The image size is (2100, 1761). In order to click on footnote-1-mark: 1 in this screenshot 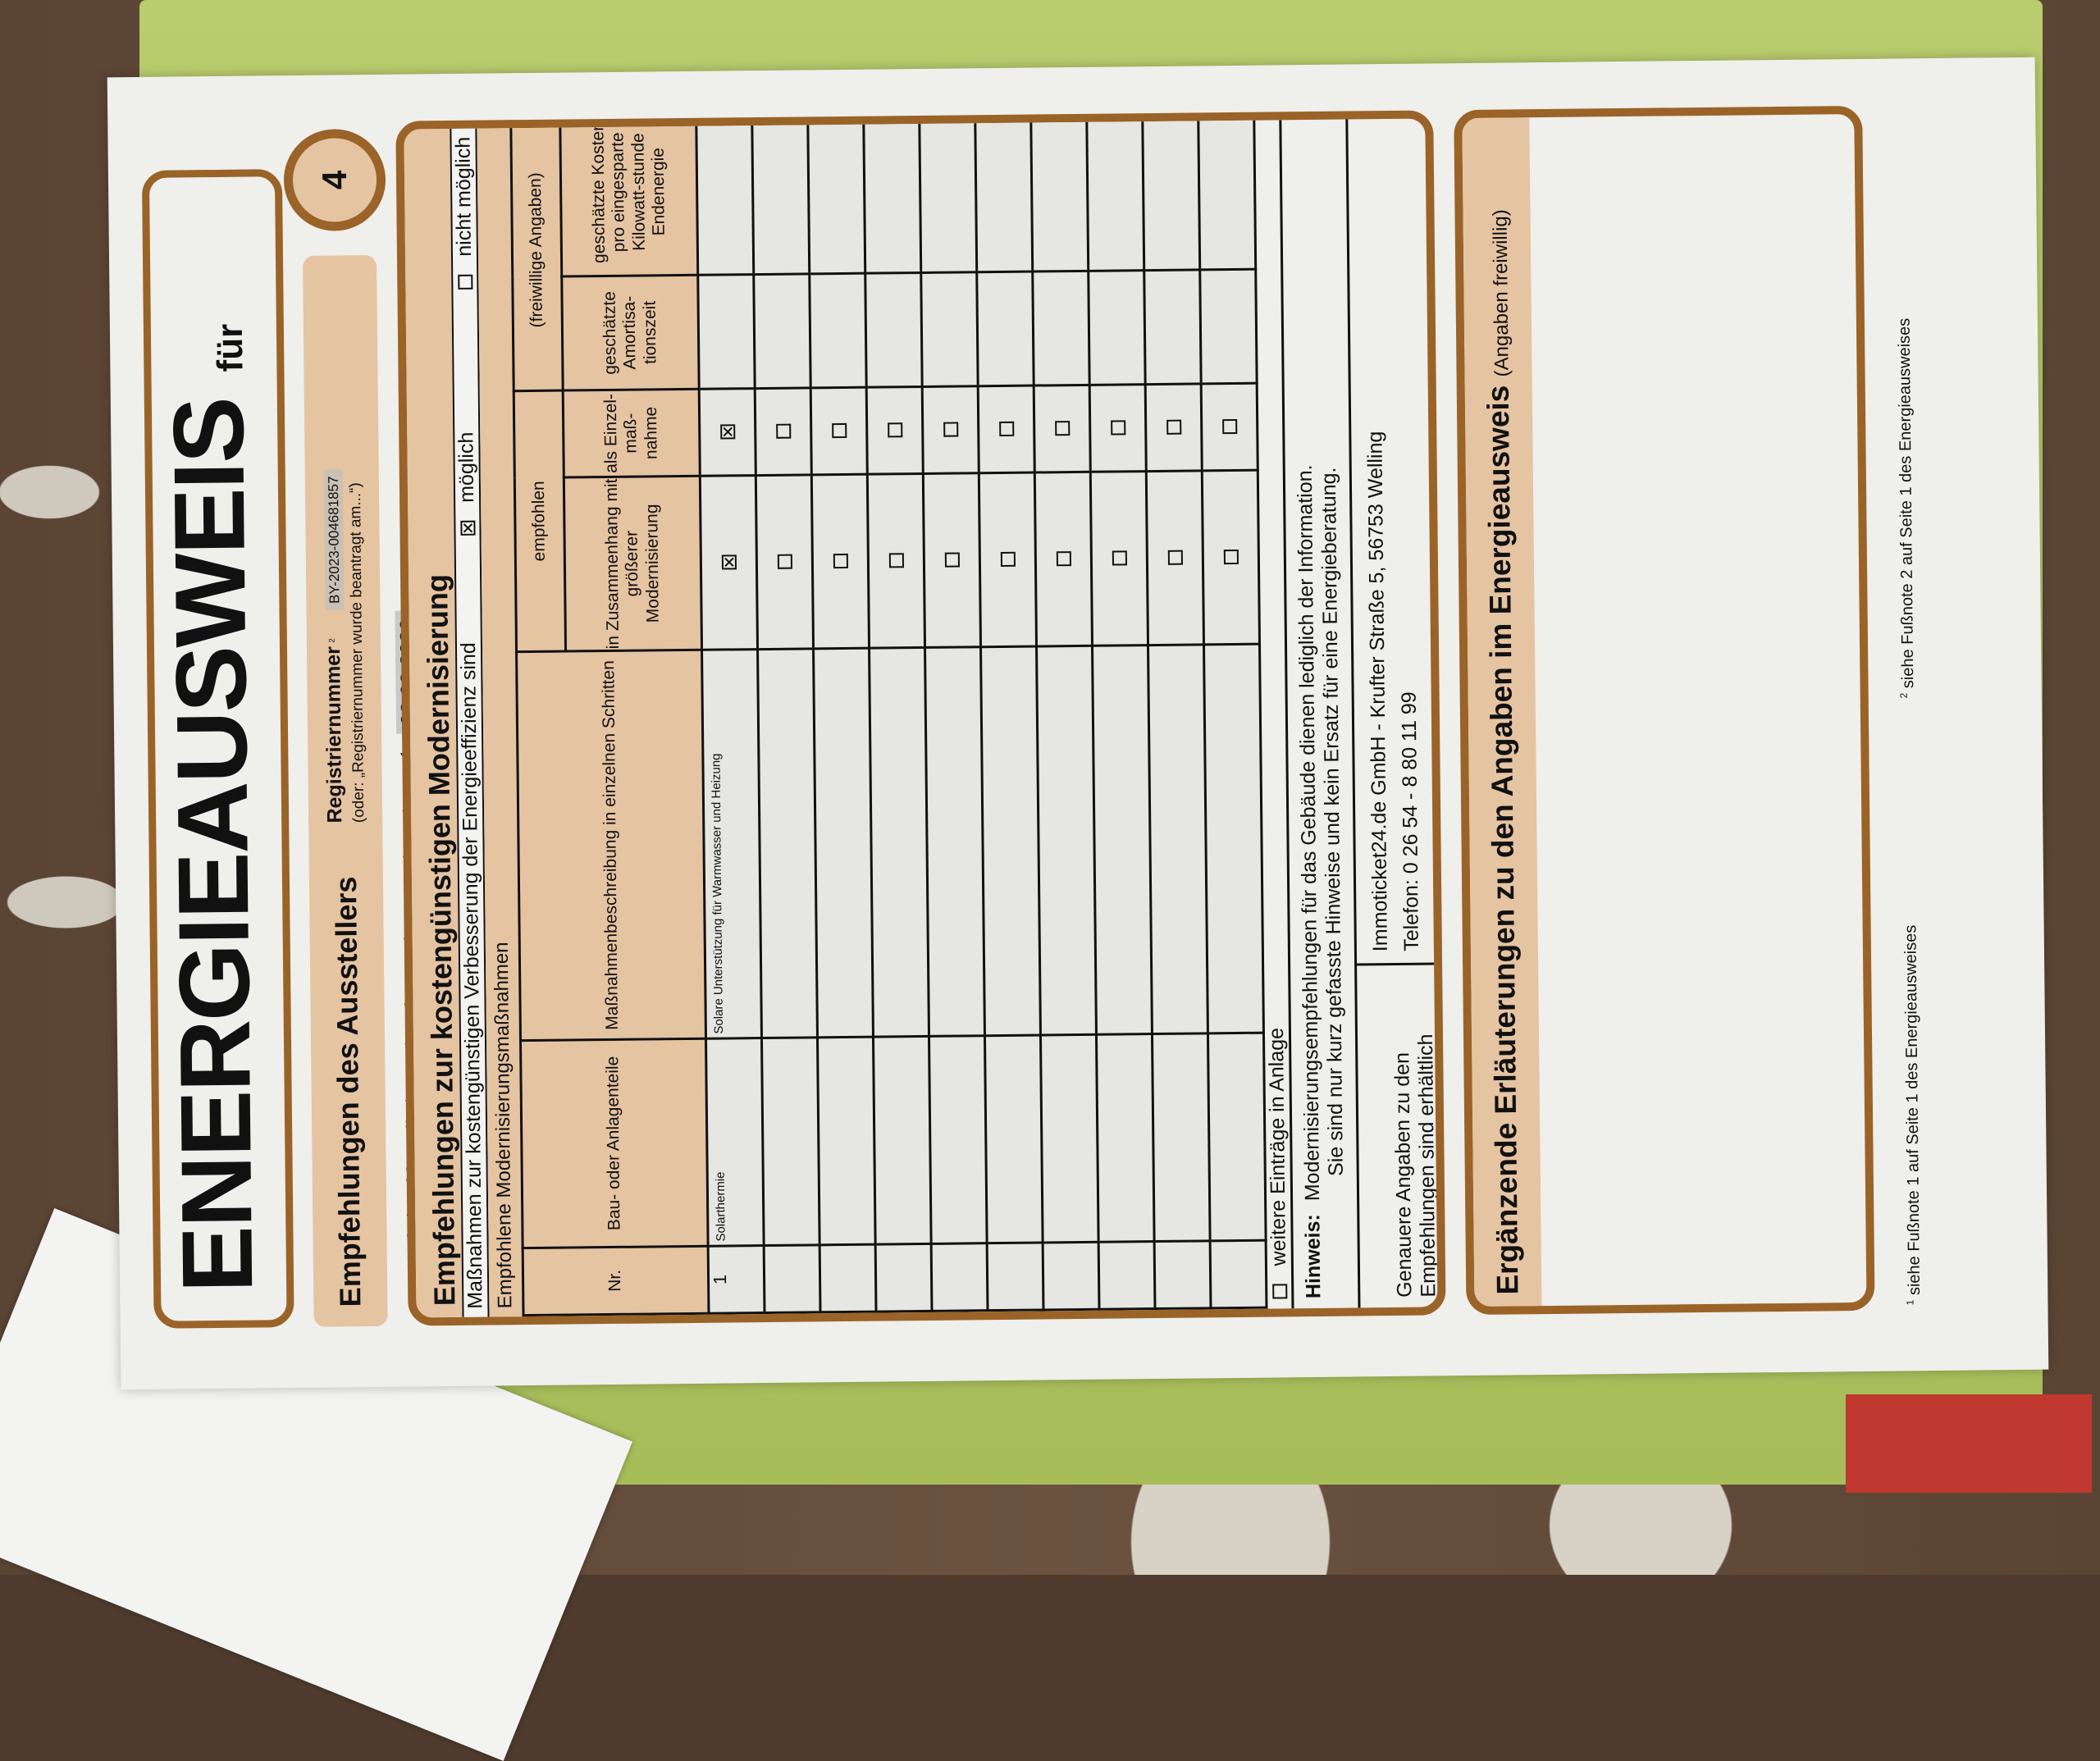, I will do `click(1910, 1302)`.